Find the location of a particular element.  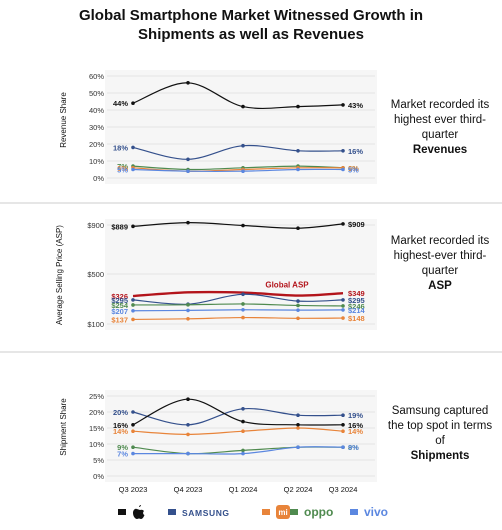

y-axis-label: Shipment Share is located at coordinates (63, 427).